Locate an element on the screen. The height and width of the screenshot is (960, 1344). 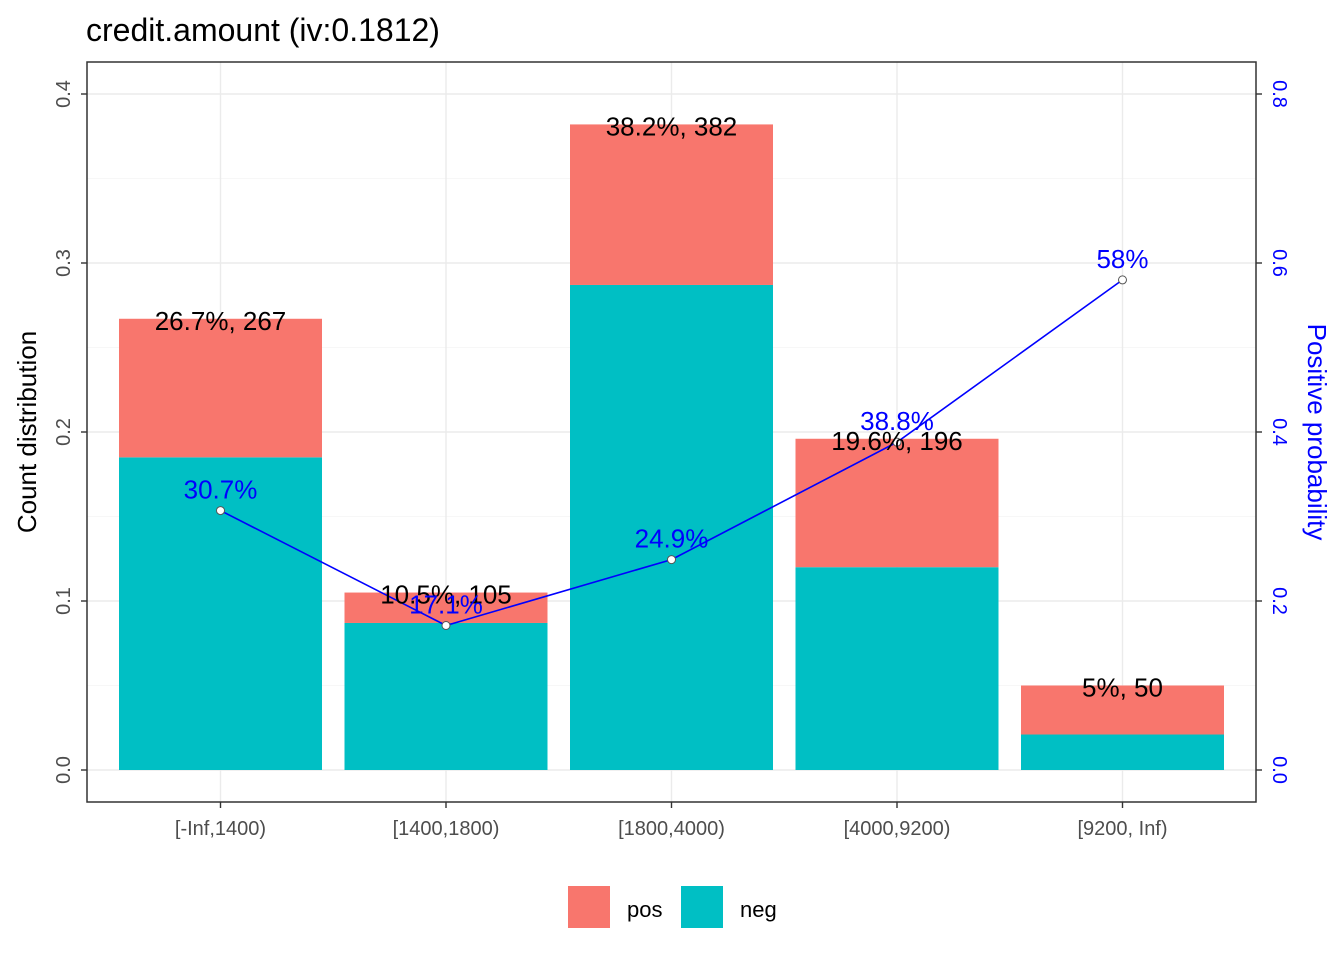
y-axis-title: Count distribution is located at coordinates (27, 432).